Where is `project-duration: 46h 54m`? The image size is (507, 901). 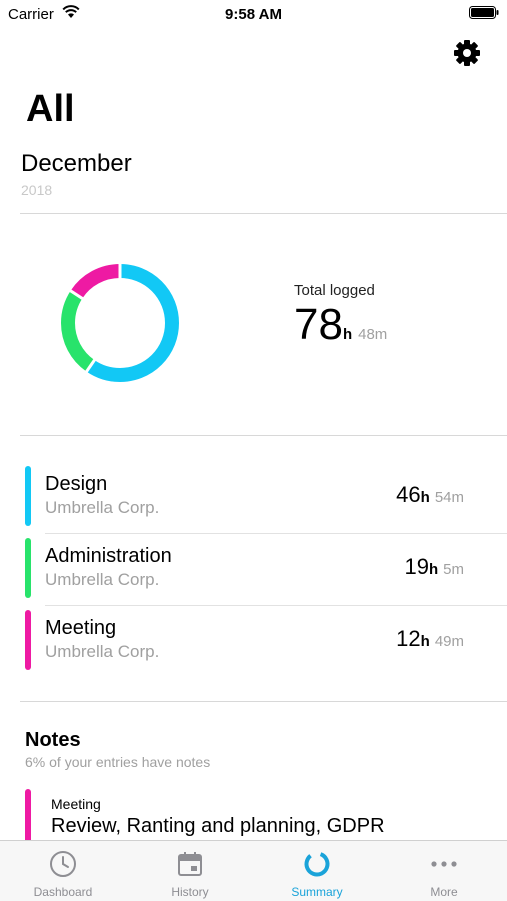
project-duration: 46h 54m is located at coordinates (430, 495).